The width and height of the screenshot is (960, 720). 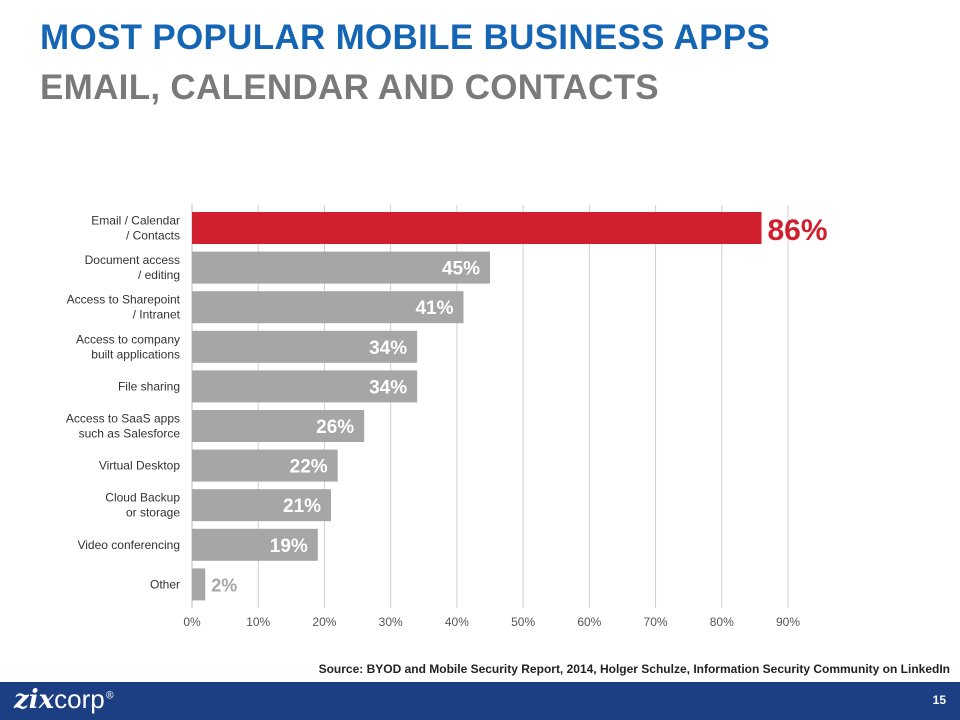 What do you see at coordinates (142, 505) in the screenshot?
I see `category-label: Cloud Backup or storage` at bounding box center [142, 505].